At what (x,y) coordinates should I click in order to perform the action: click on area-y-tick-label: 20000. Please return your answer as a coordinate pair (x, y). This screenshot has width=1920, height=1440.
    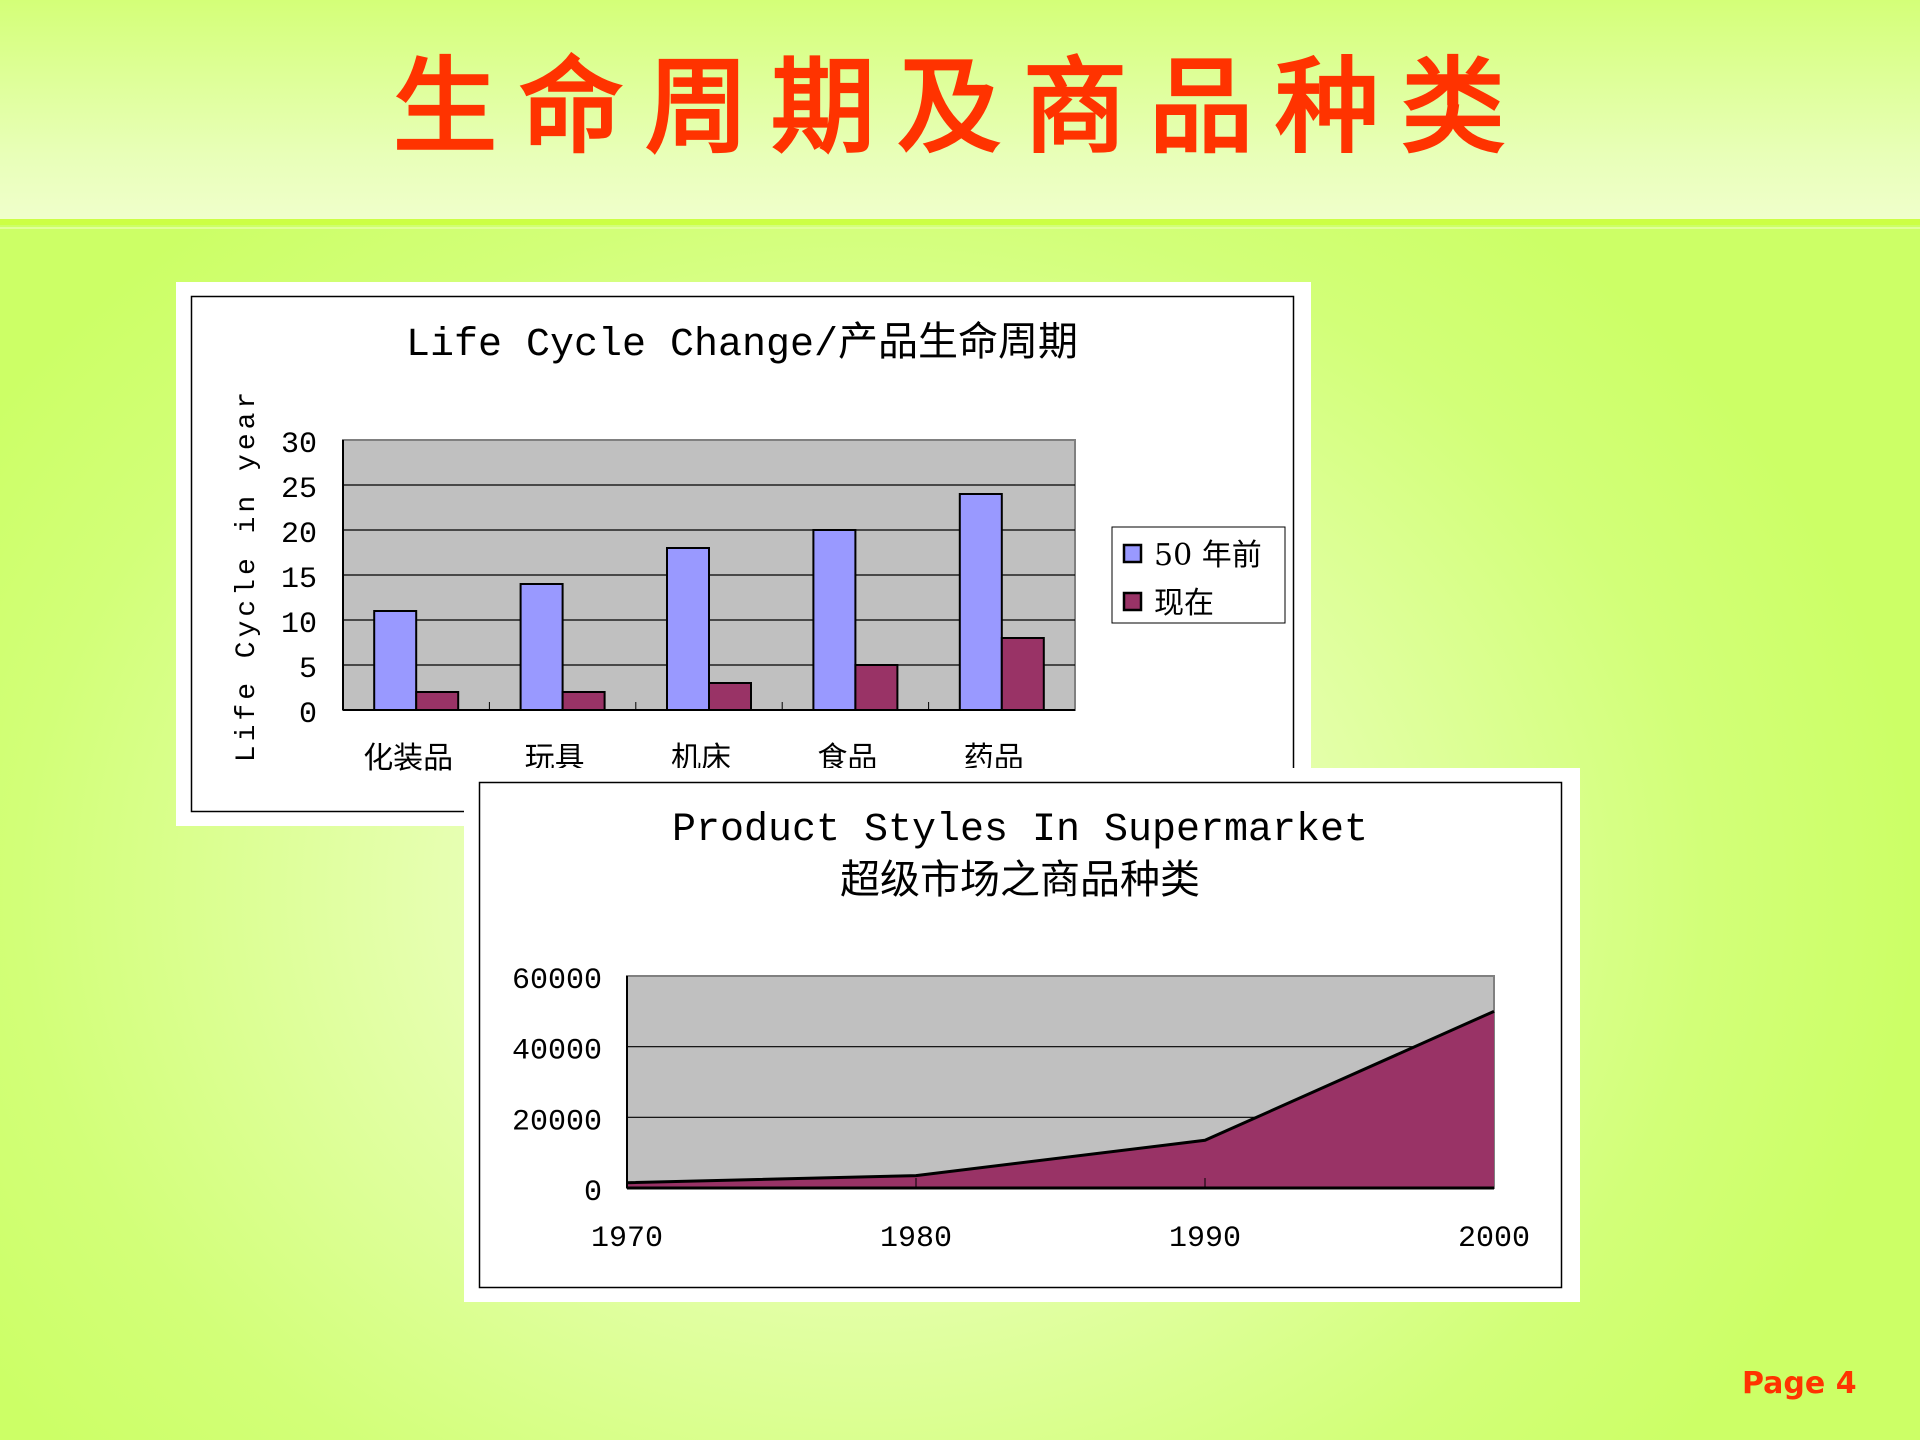
    Looking at the image, I should click on (557, 1122).